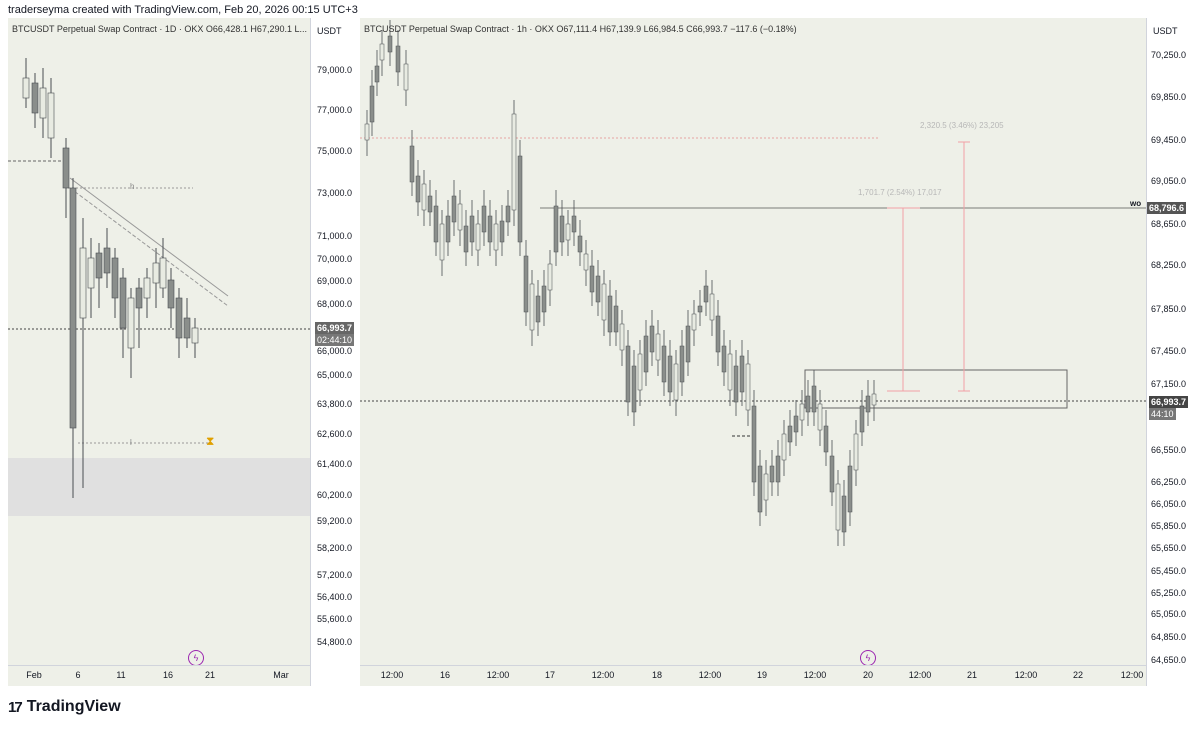  Describe the element at coordinates (335, 464) in the screenshot. I see `price-tick: 61,400.0` at that location.